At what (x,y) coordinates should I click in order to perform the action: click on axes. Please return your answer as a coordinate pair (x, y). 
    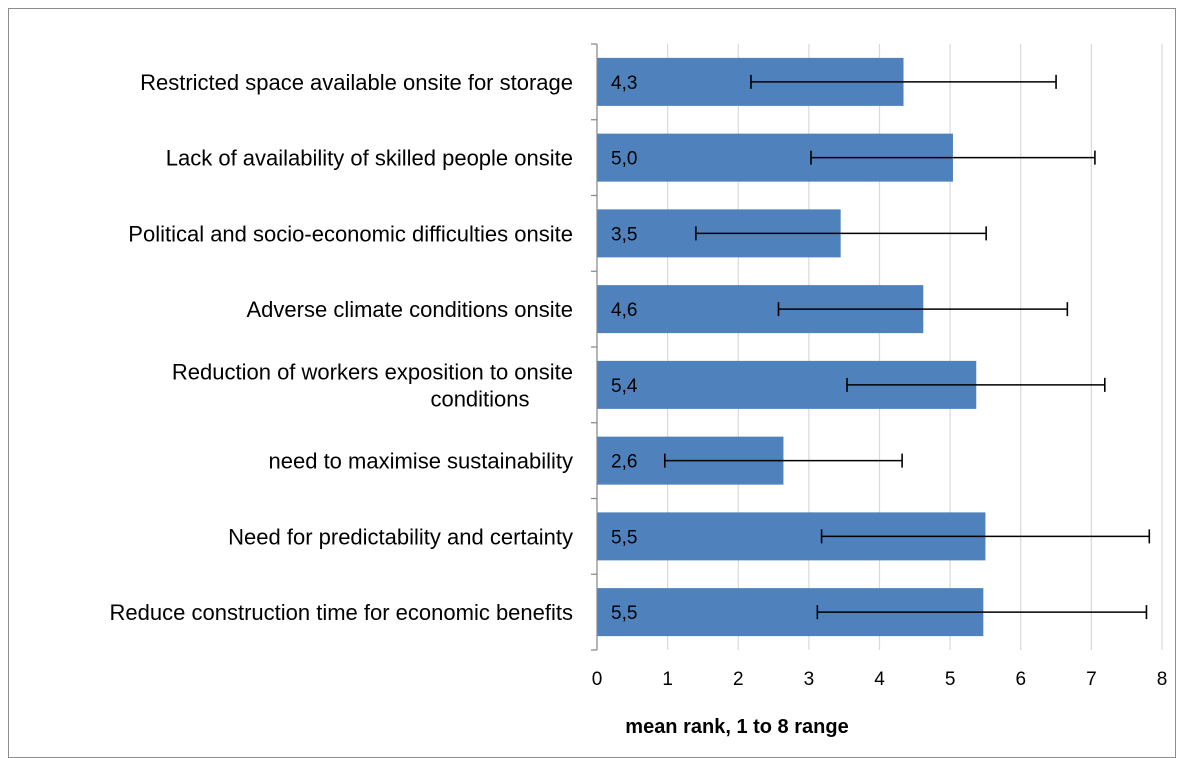
    Looking at the image, I should click on (594, 347).